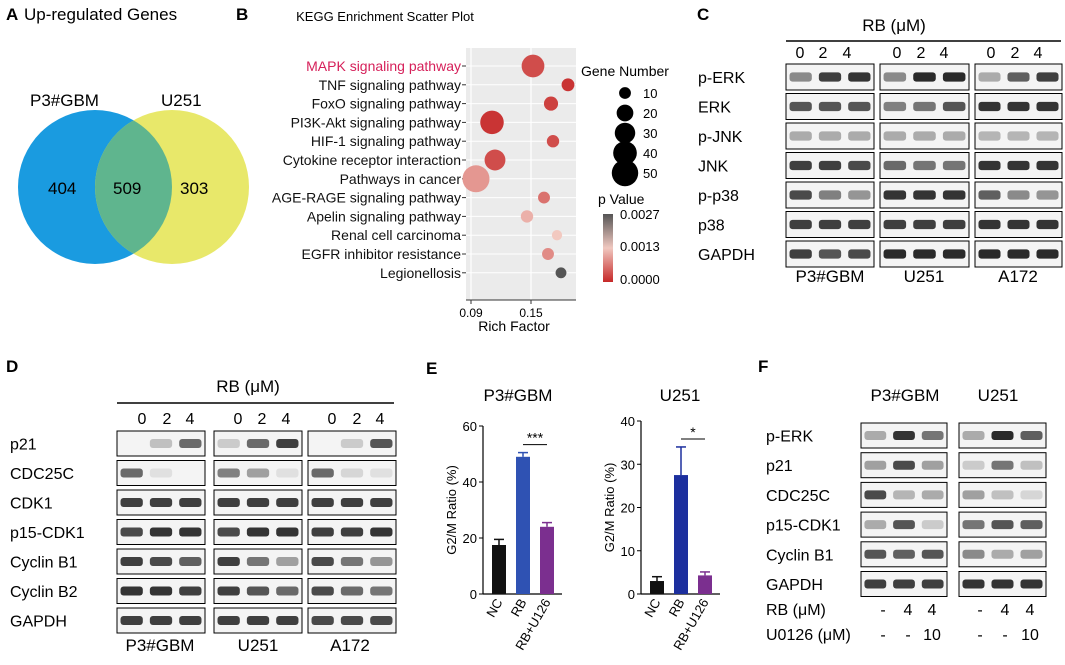  What do you see at coordinates (23, 445) in the screenshot?
I see `panel-d-row-label: p21` at bounding box center [23, 445].